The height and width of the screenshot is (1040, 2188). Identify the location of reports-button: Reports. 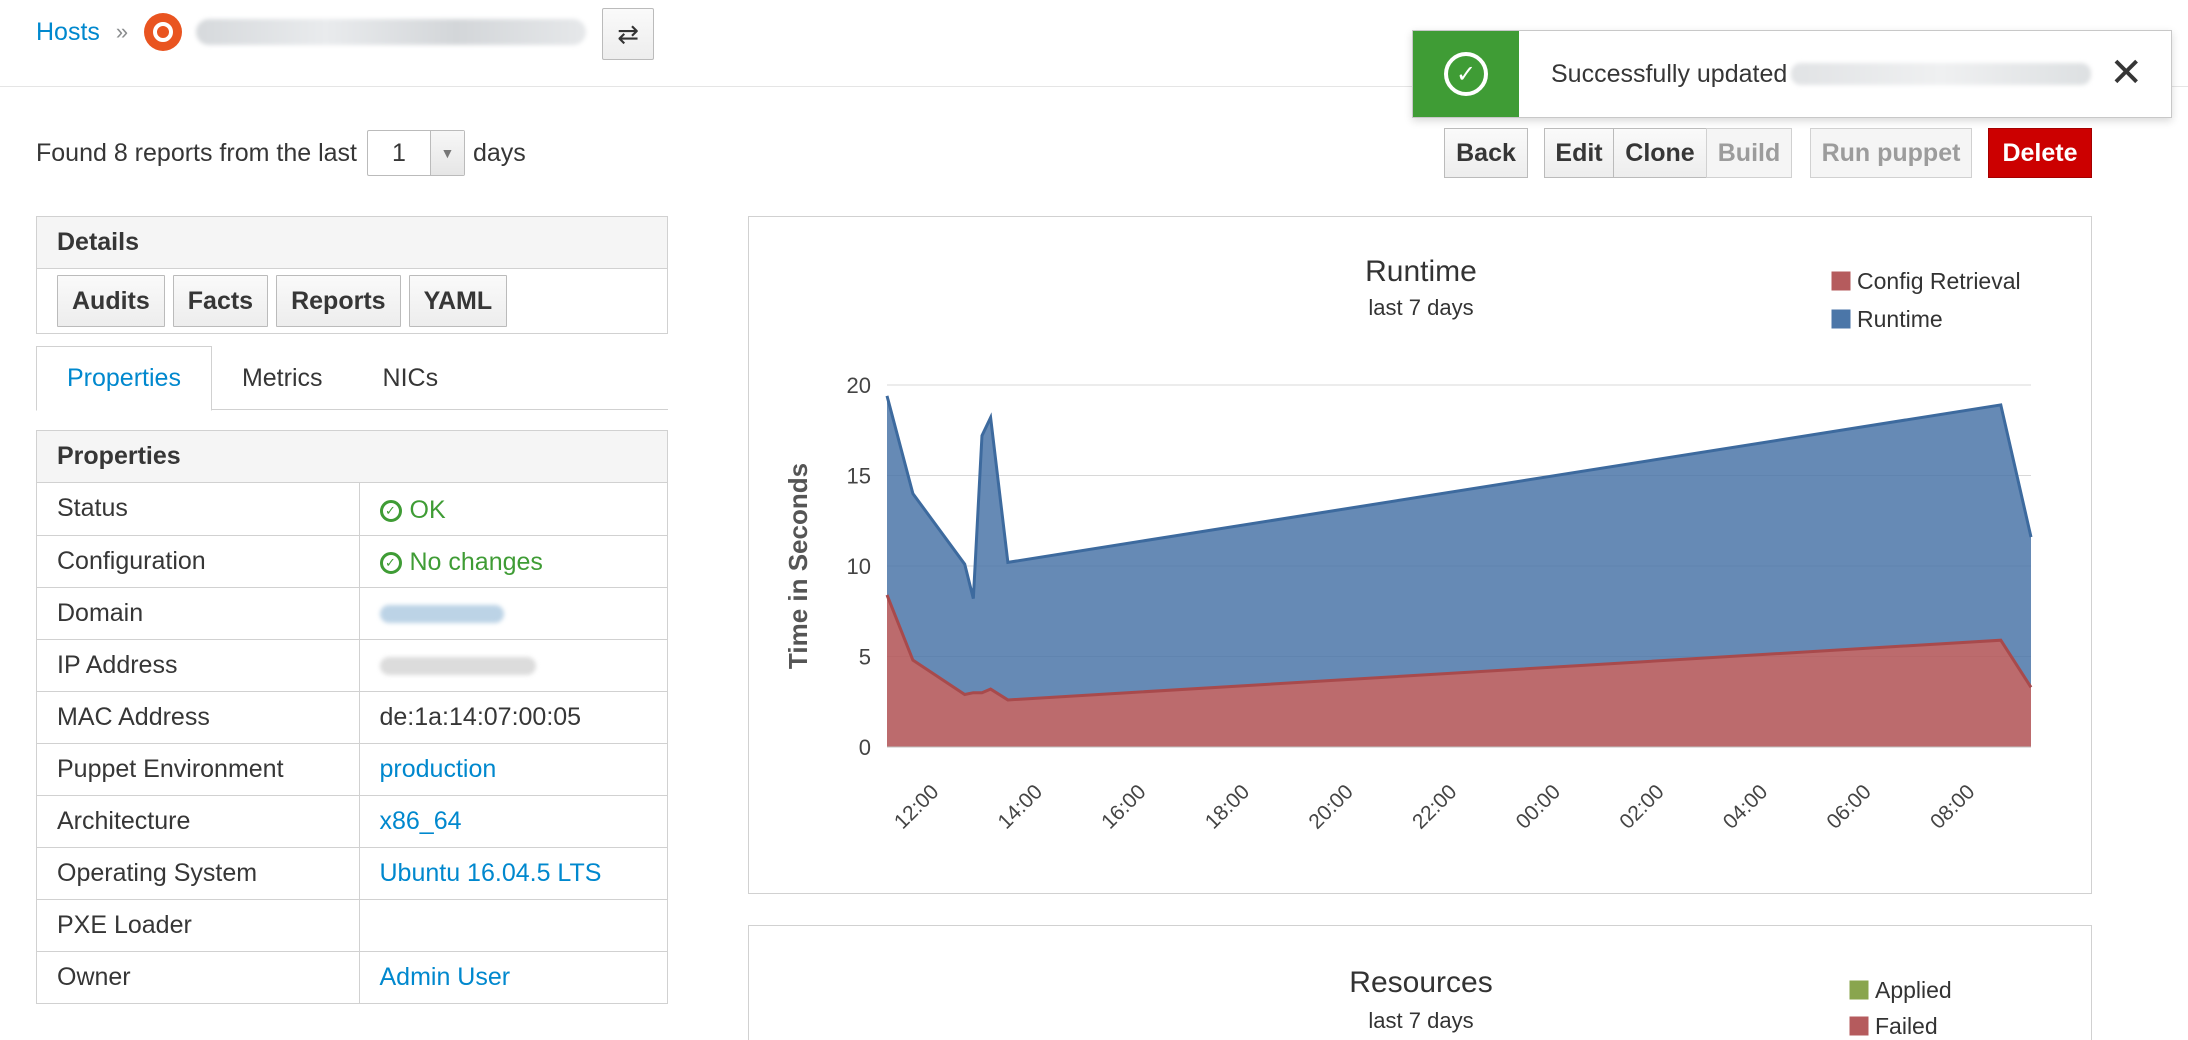
(338, 301).